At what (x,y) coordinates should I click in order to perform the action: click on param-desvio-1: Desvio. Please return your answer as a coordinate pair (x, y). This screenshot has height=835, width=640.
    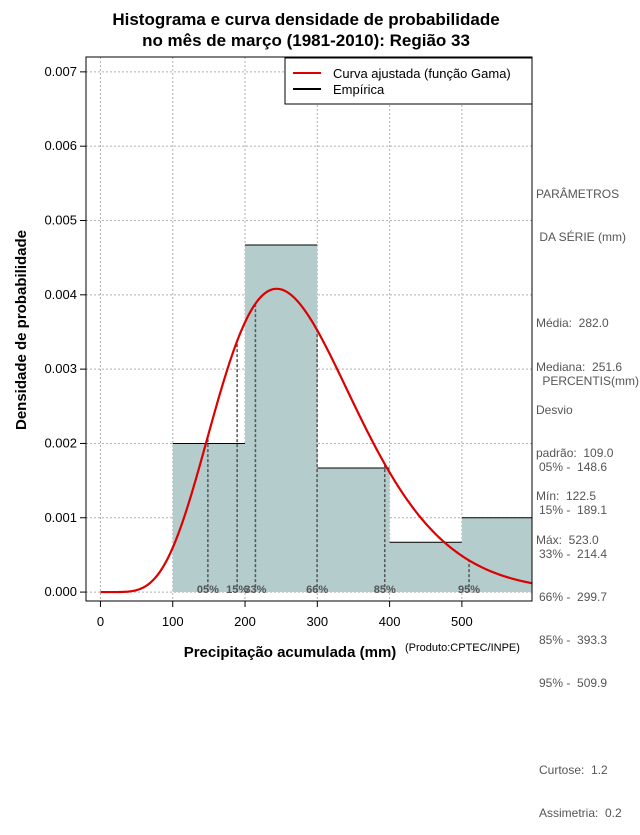
    Looking at the image, I should click on (554, 409).